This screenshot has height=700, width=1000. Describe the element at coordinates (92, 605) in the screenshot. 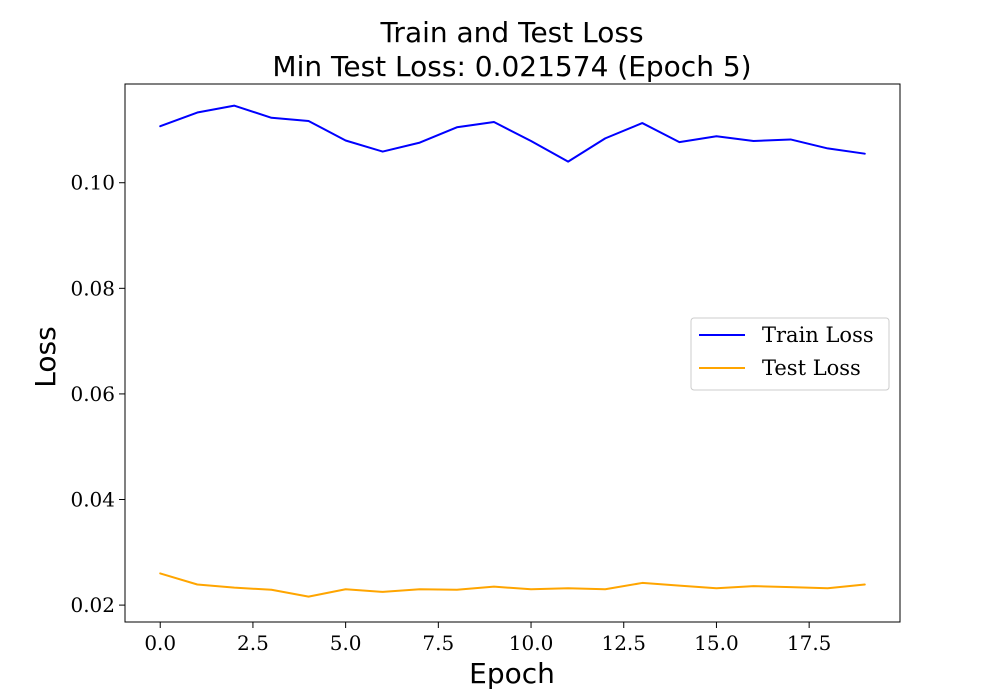

I see `y-tick-label: 0.02` at that location.